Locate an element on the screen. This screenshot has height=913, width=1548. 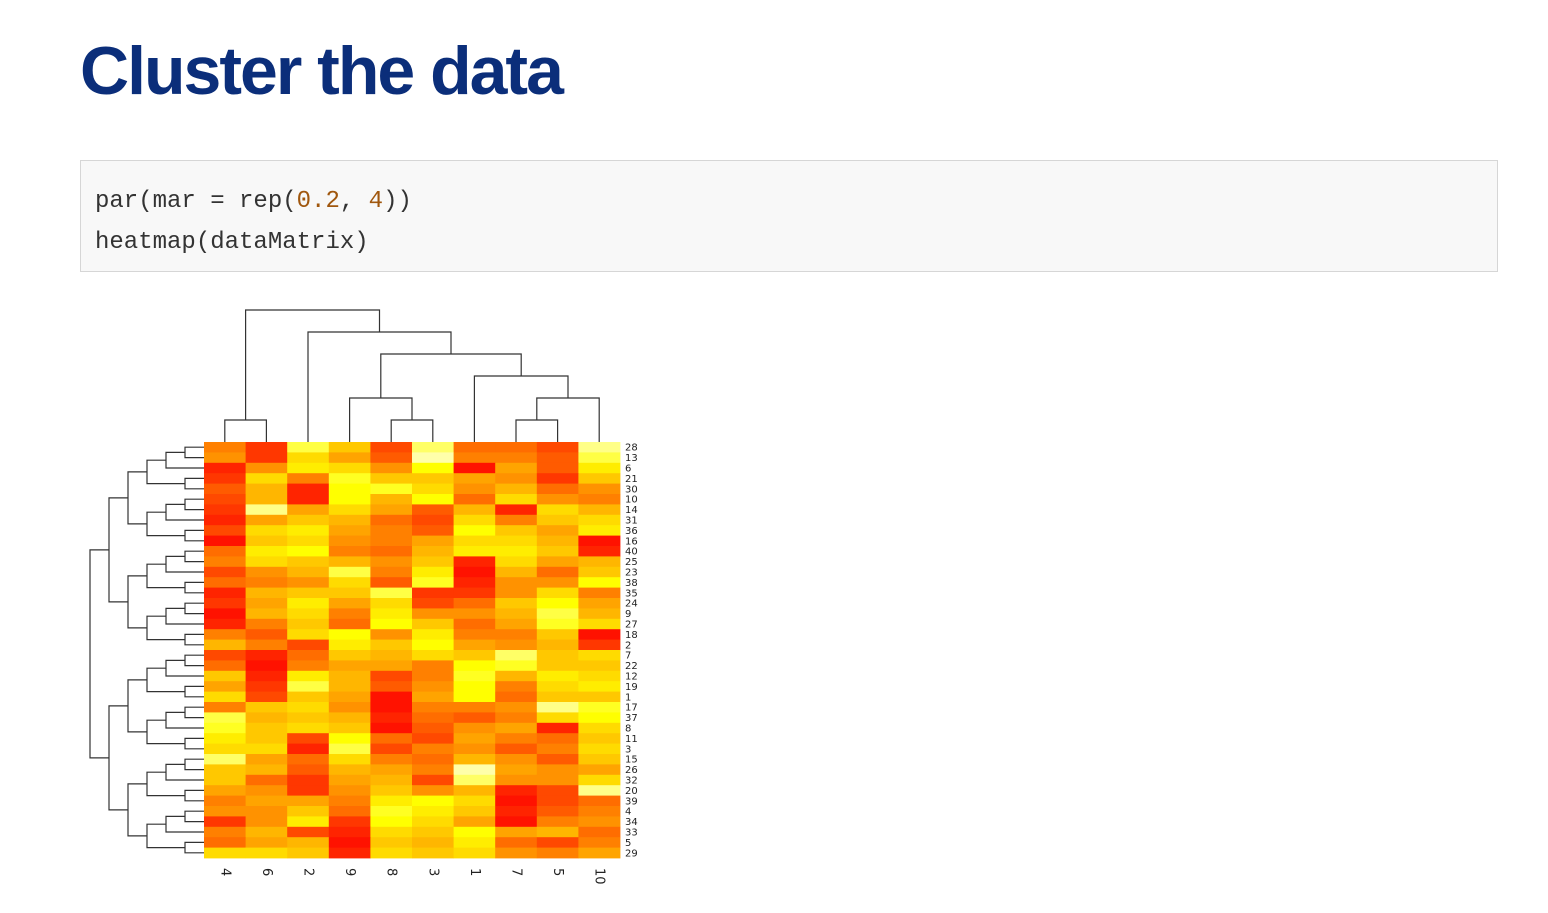
row-label: 37 is located at coordinates (631, 718).